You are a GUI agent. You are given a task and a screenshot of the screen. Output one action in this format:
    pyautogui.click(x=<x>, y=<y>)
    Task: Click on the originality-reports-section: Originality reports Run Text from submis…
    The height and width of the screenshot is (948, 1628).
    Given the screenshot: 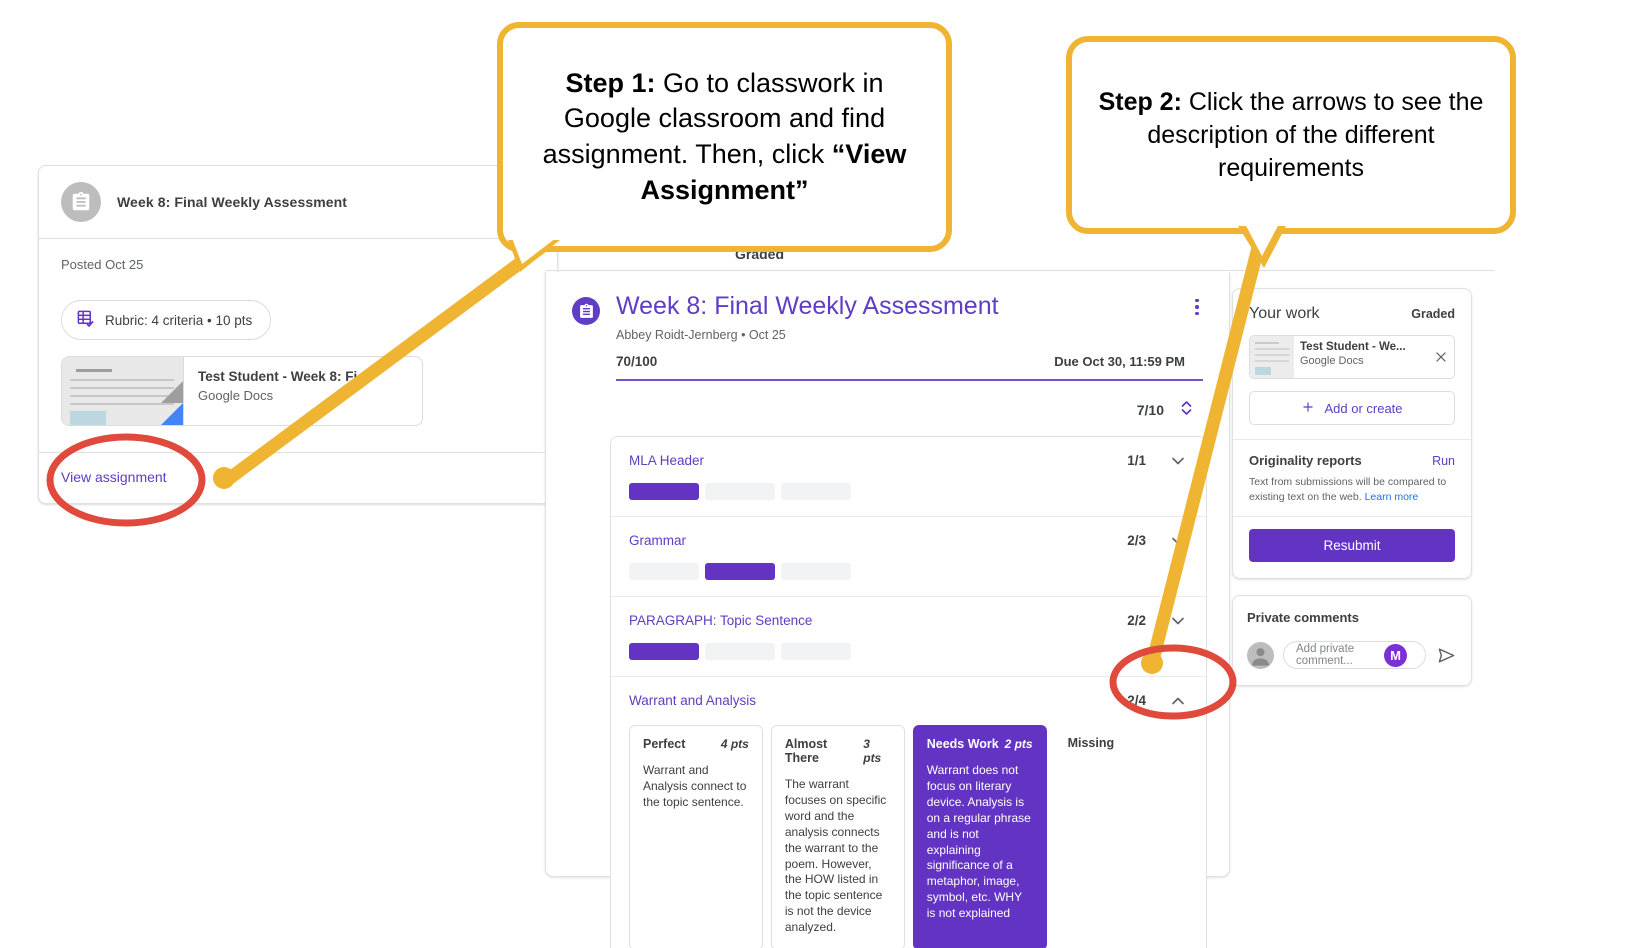 What is the action you would take?
    pyautogui.click(x=1352, y=478)
    